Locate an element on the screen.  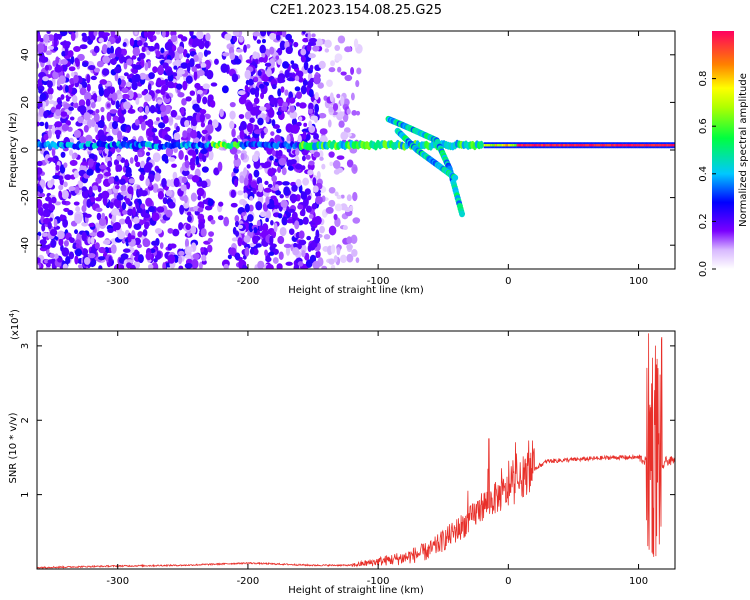
snr-y-tick-label: 3 is located at coordinates (25, 346).